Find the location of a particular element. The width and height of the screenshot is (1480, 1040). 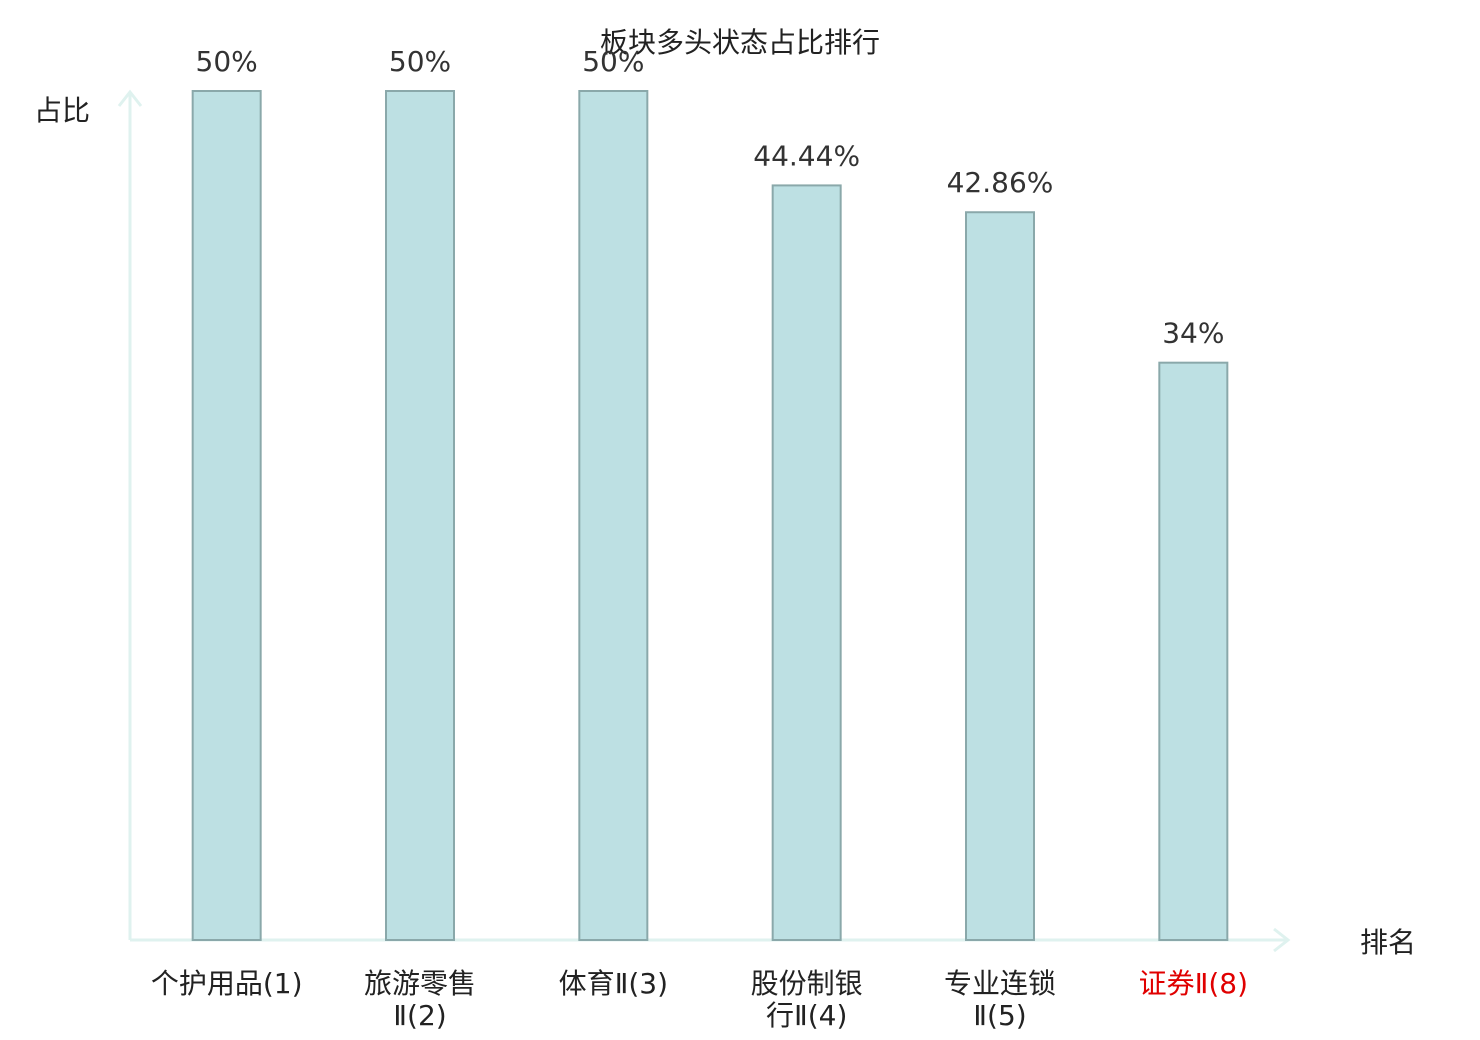

x-tick-label: 证券Ⅱ(8) is located at coordinates (1193, 983).